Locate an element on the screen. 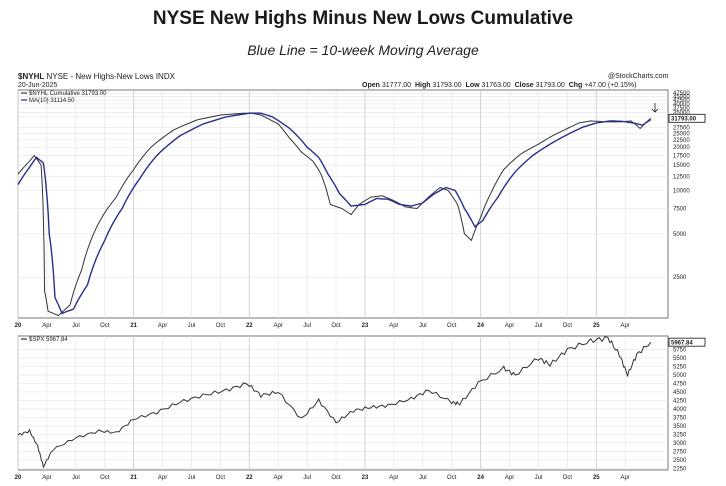 The image size is (726, 486). symbol-label: $NYHL NYSE - New Highs-New Lows INDX is located at coordinates (96, 76).